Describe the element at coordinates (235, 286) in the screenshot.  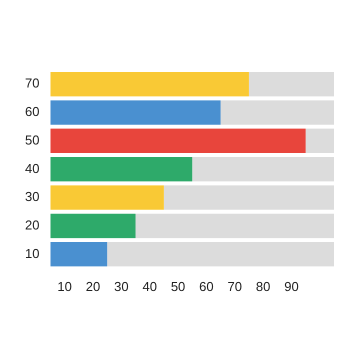
I see `x-tick-label: 70` at that location.